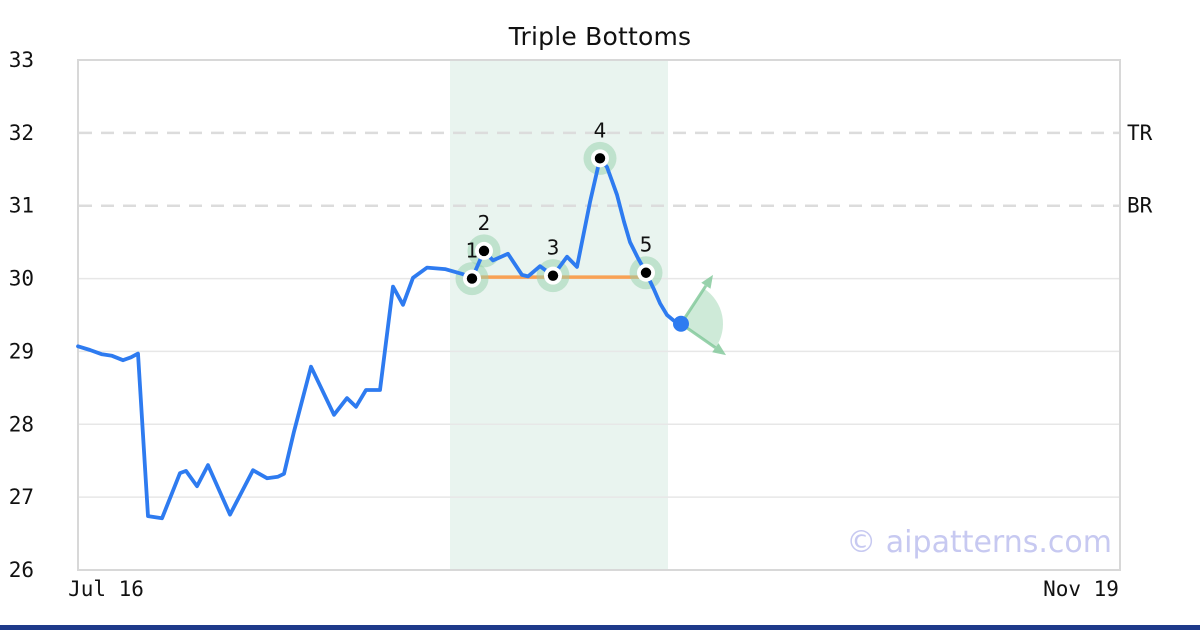 This screenshot has width=1200, height=630. Describe the element at coordinates (600, 130) in the screenshot. I see `pattern-point-label-4: 4` at that location.